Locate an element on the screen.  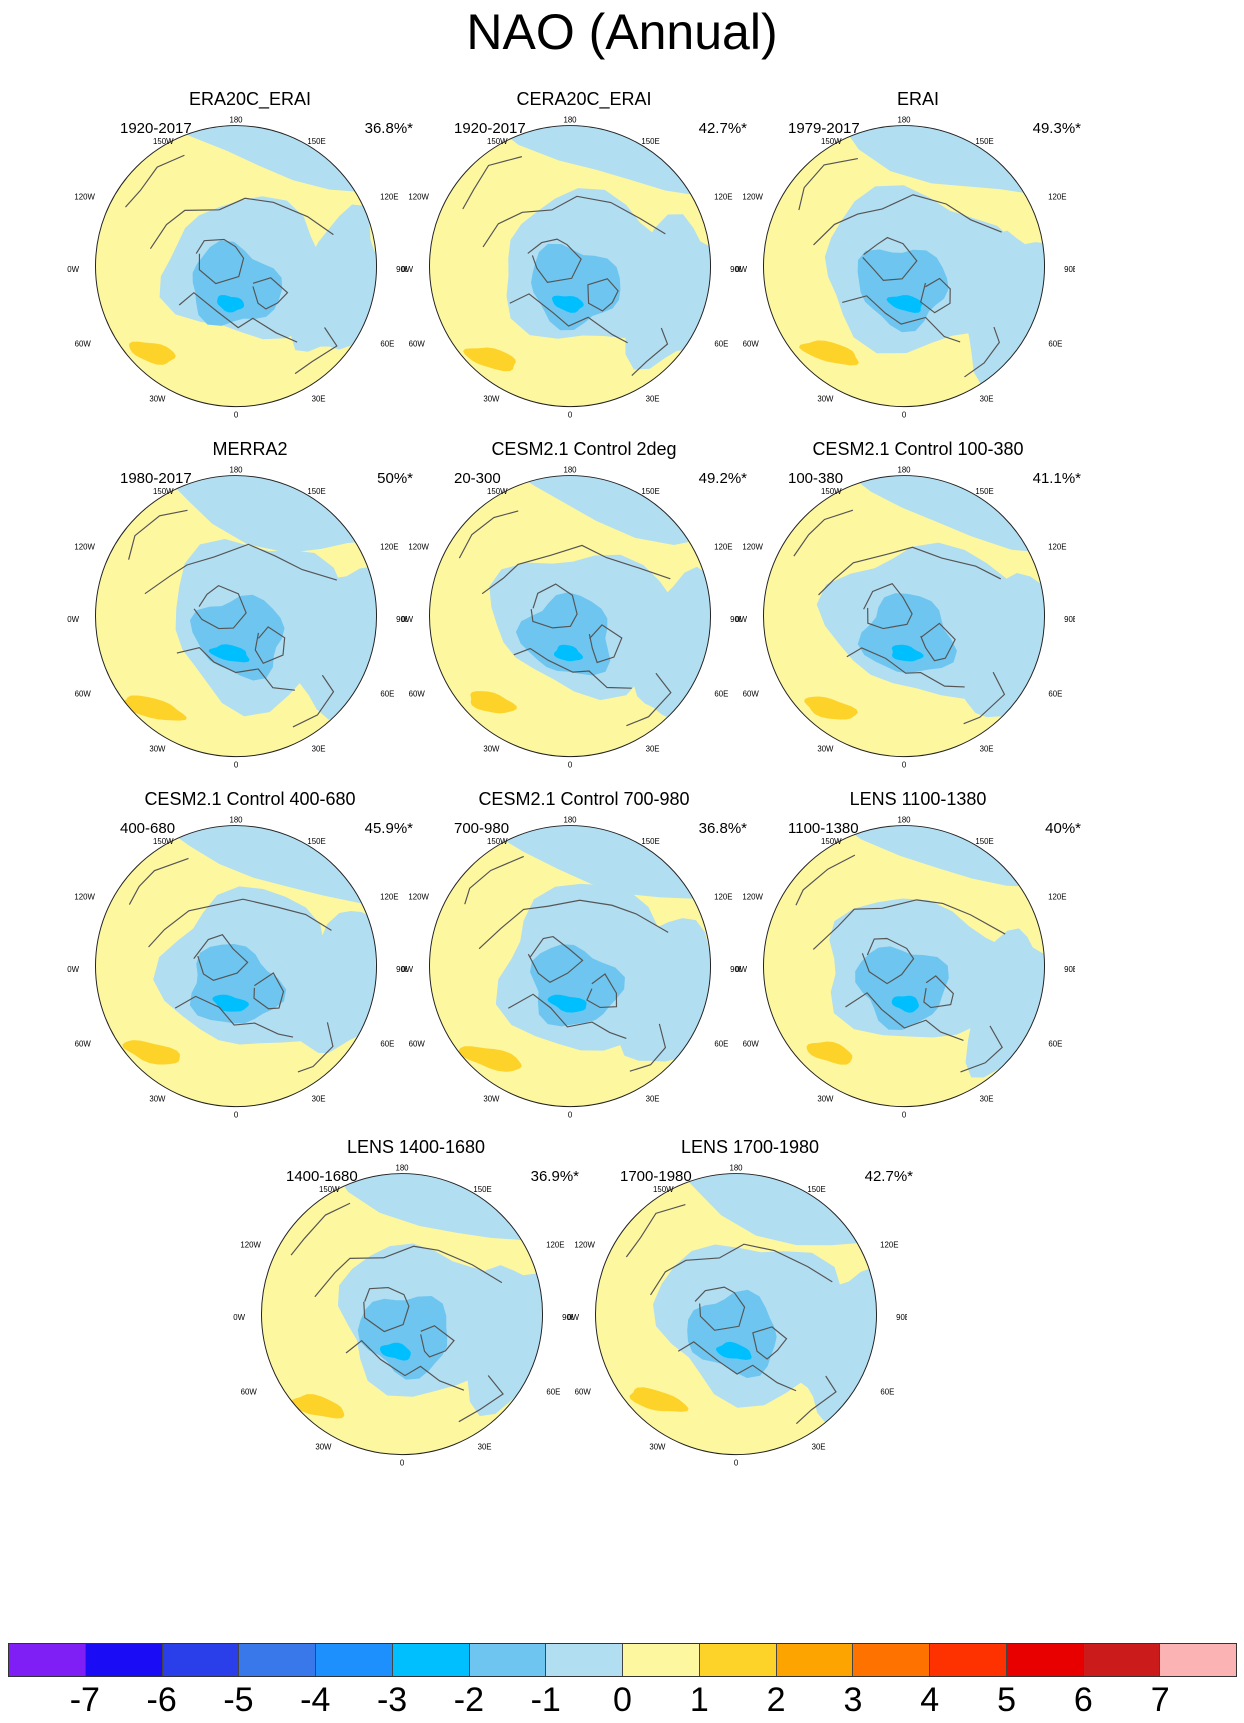
colorbar-label: 7 is located at coordinates (1160, 1700).